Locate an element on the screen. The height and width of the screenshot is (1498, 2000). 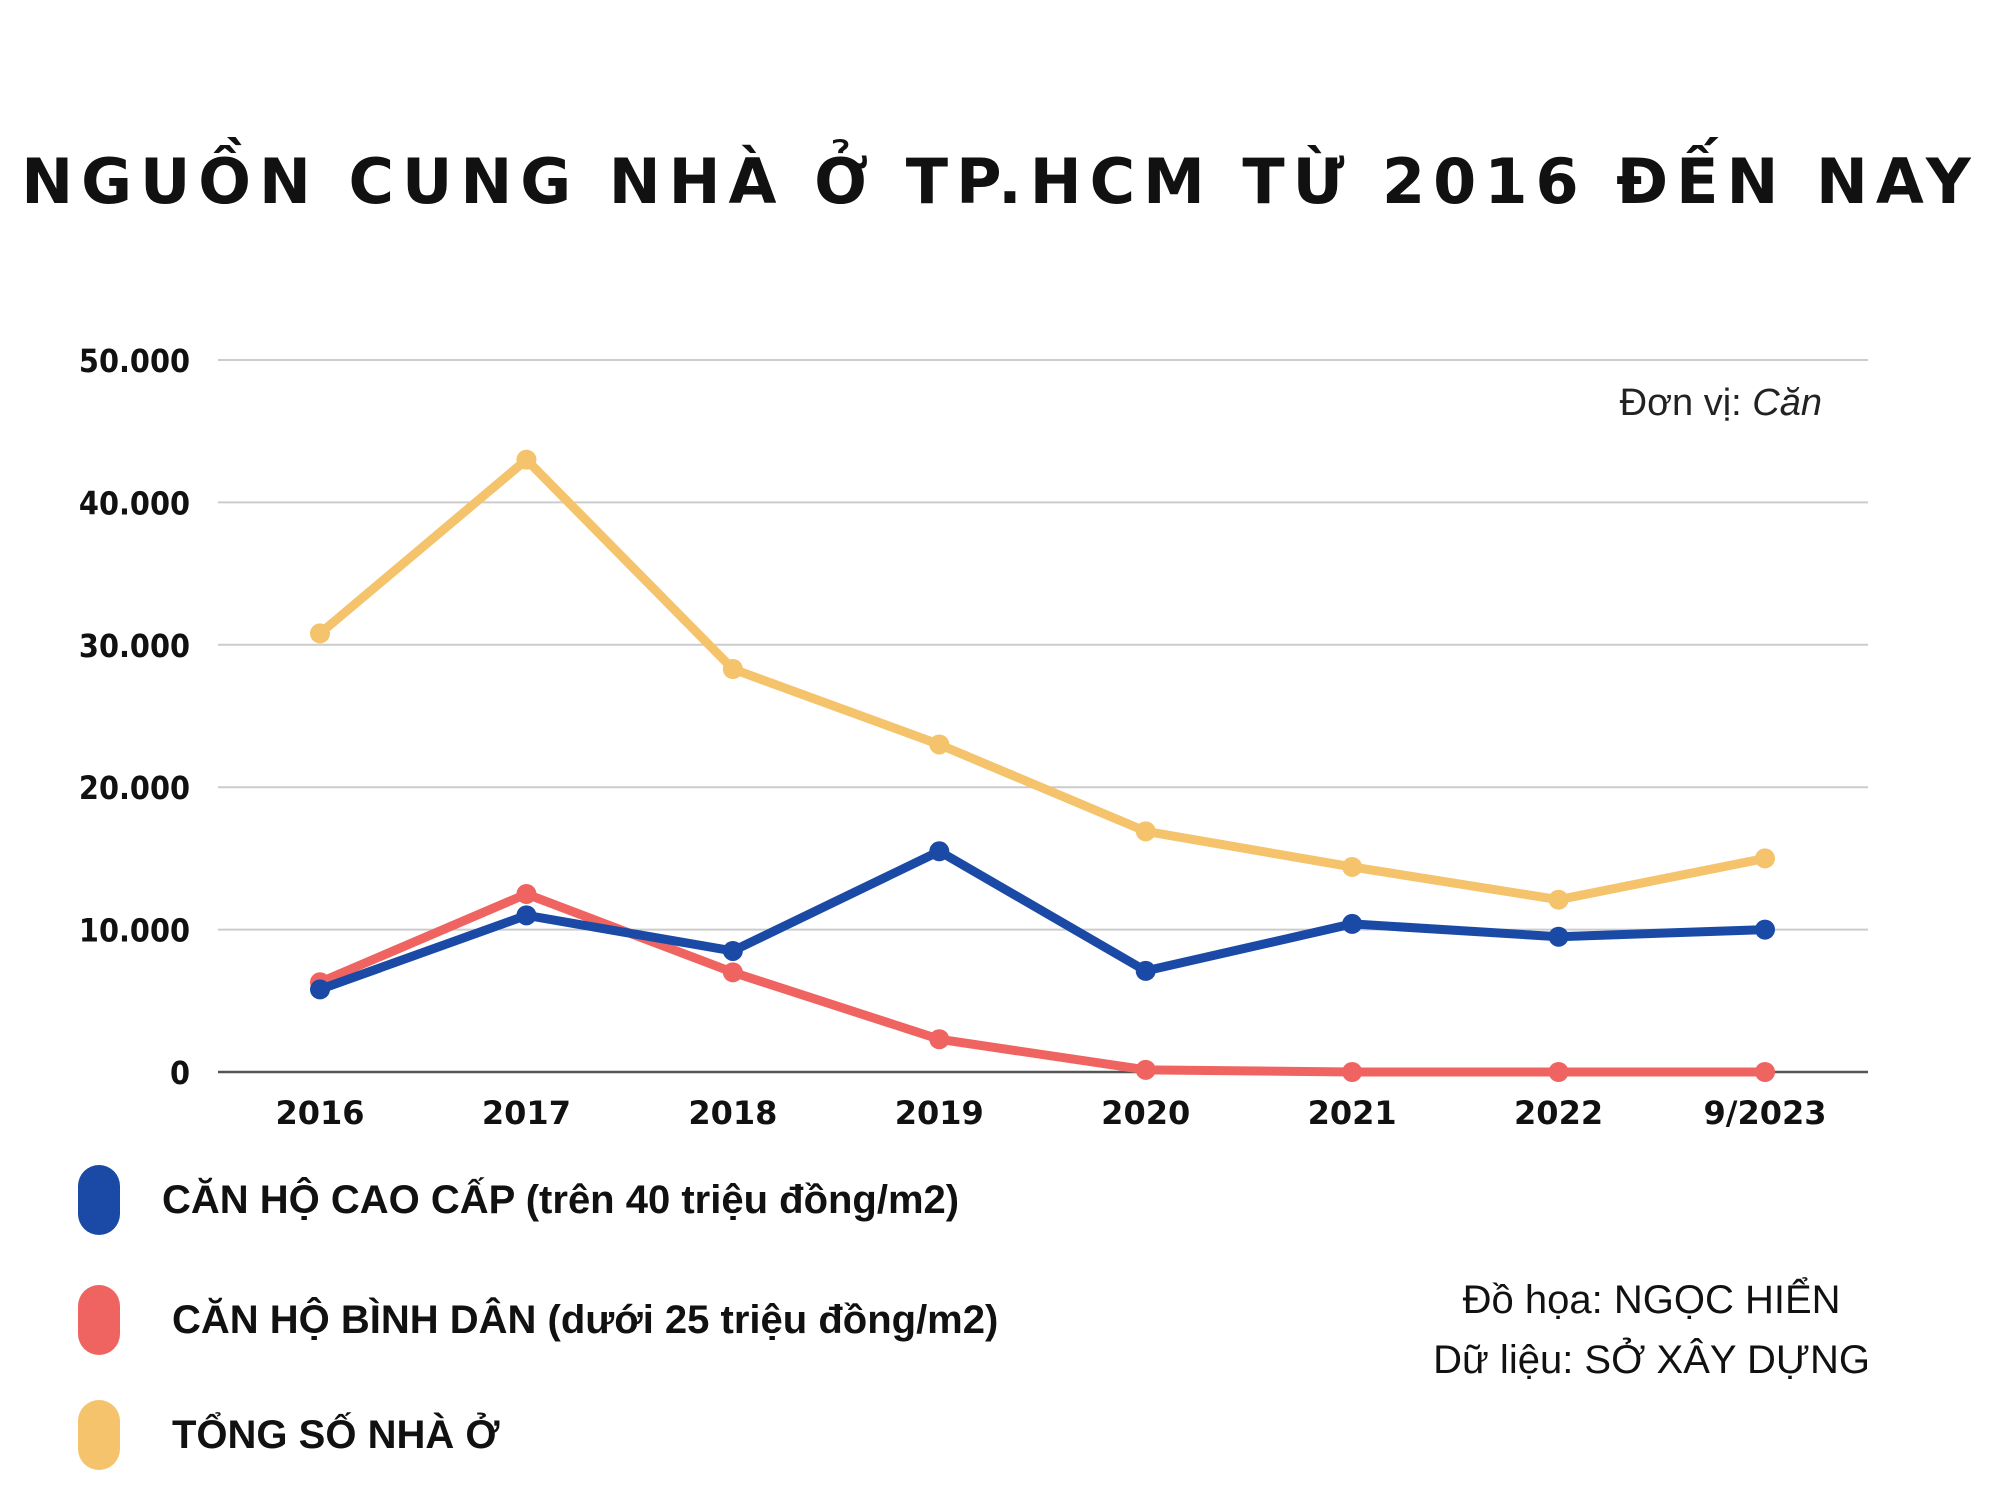
y-tick-label: 10.000 is located at coordinates (134, 931).